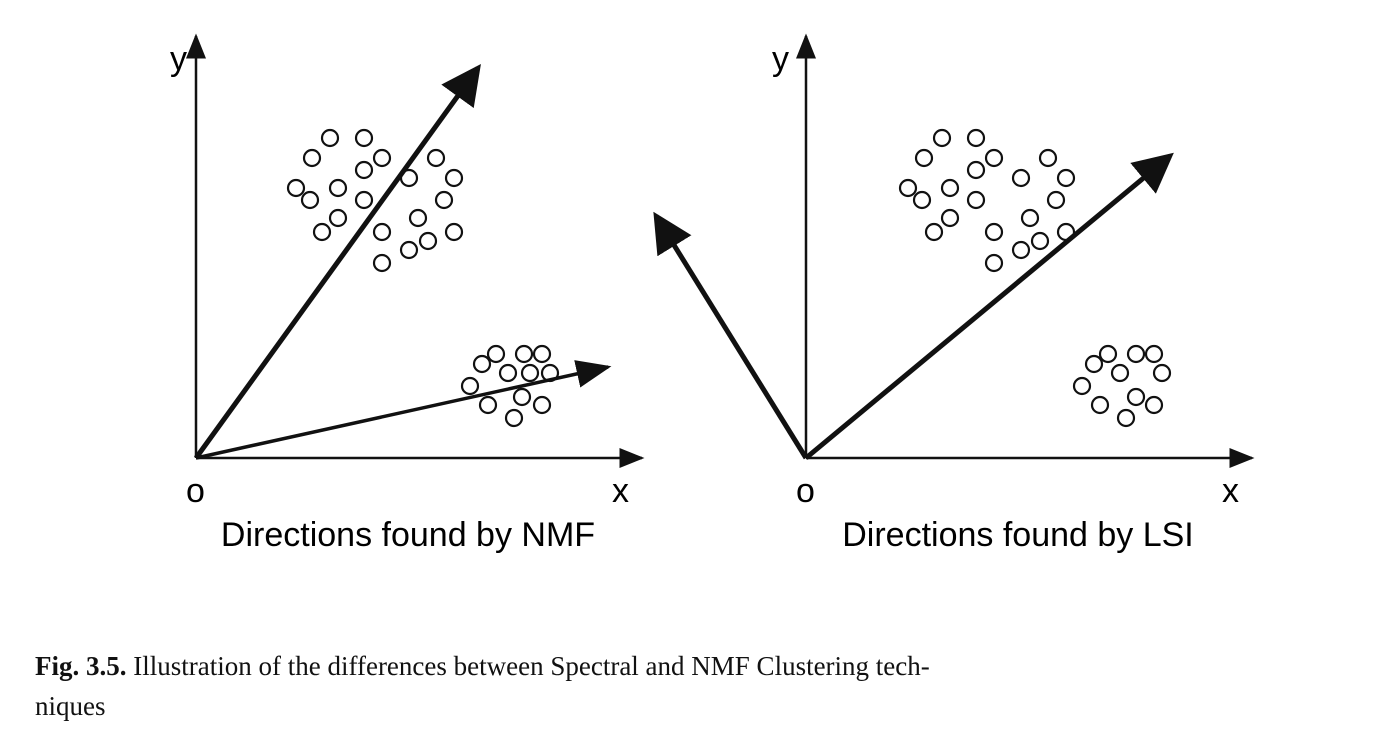 This screenshot has height=745, width=1382. Describe the element at coordinates (408, 535) in the screenshot. I see `panel-title: Directions found by NMF` at that location.